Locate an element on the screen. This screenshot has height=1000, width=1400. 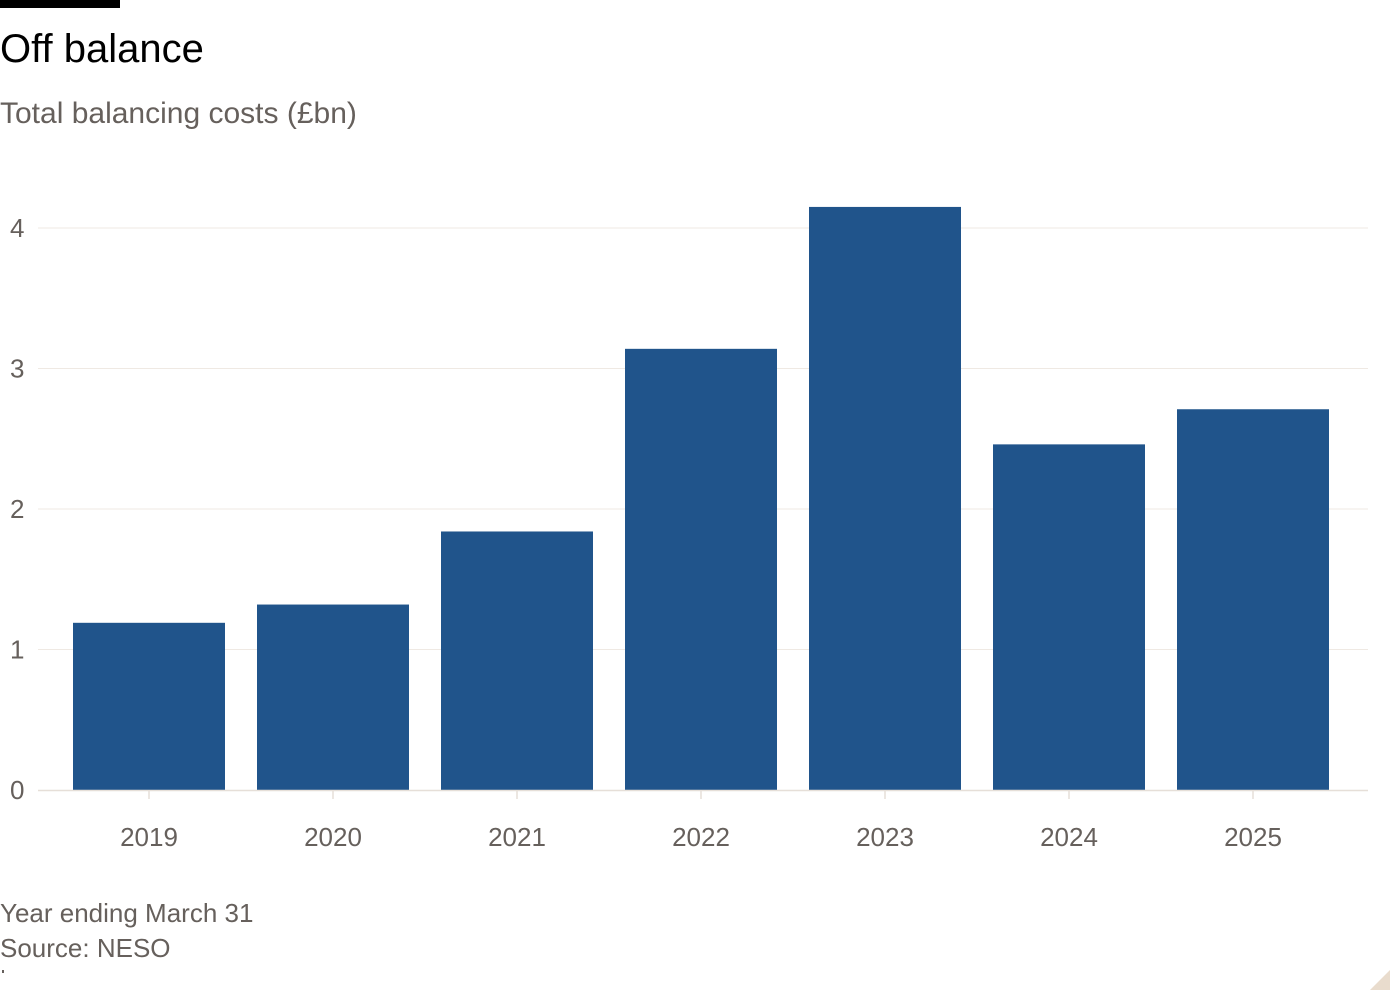
footer-dot is located at coordinates (3, 971).